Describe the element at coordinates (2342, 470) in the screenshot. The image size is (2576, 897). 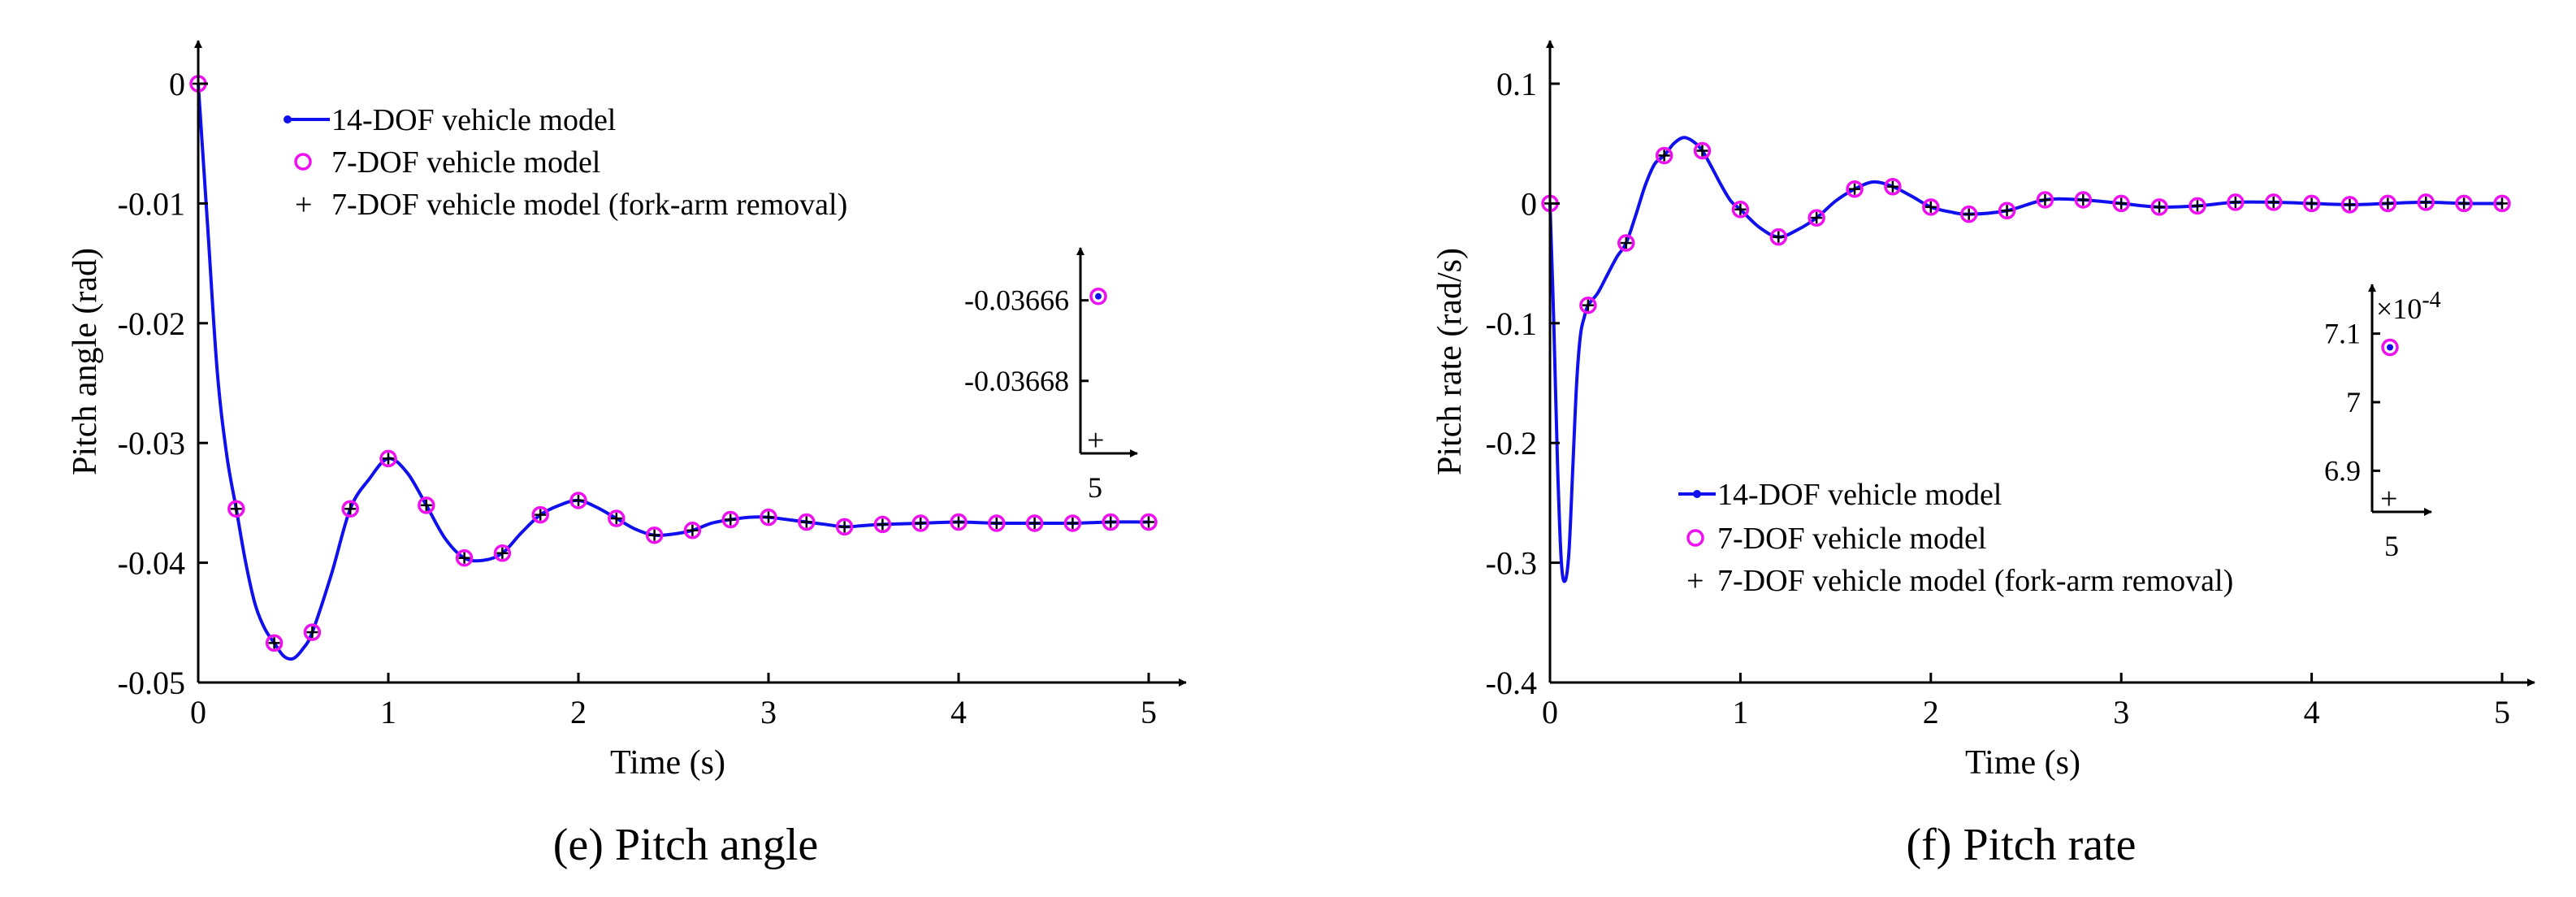
I see `inset-y-tick-label-f: 6.9` at that location.